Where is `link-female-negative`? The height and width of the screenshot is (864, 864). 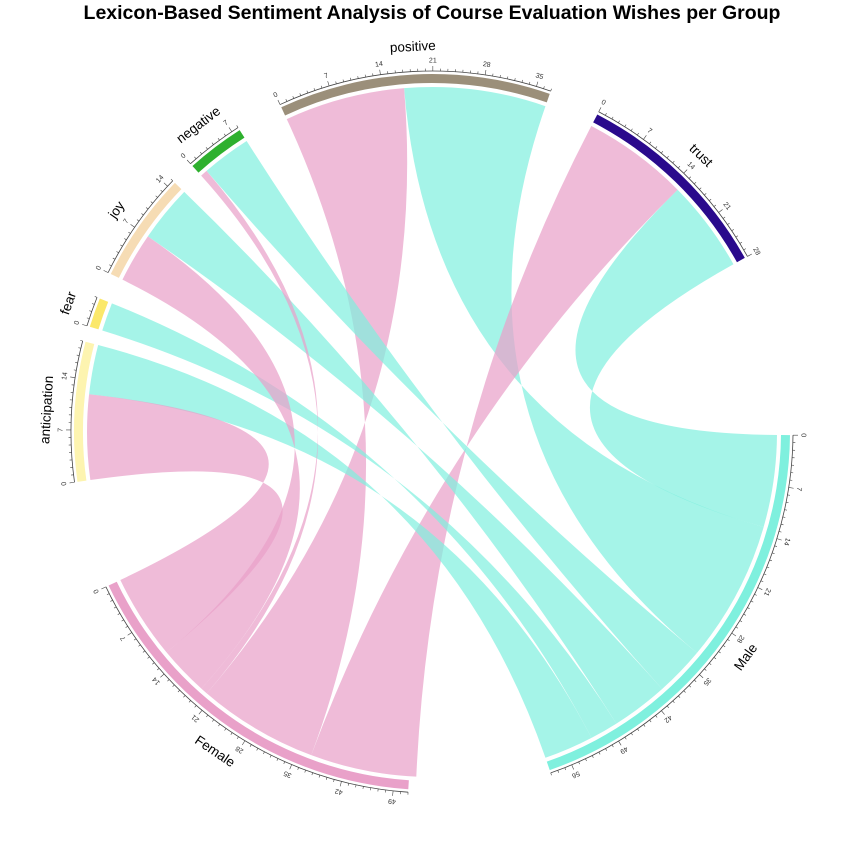 link-female-negative is located at coordinates (259, 432).